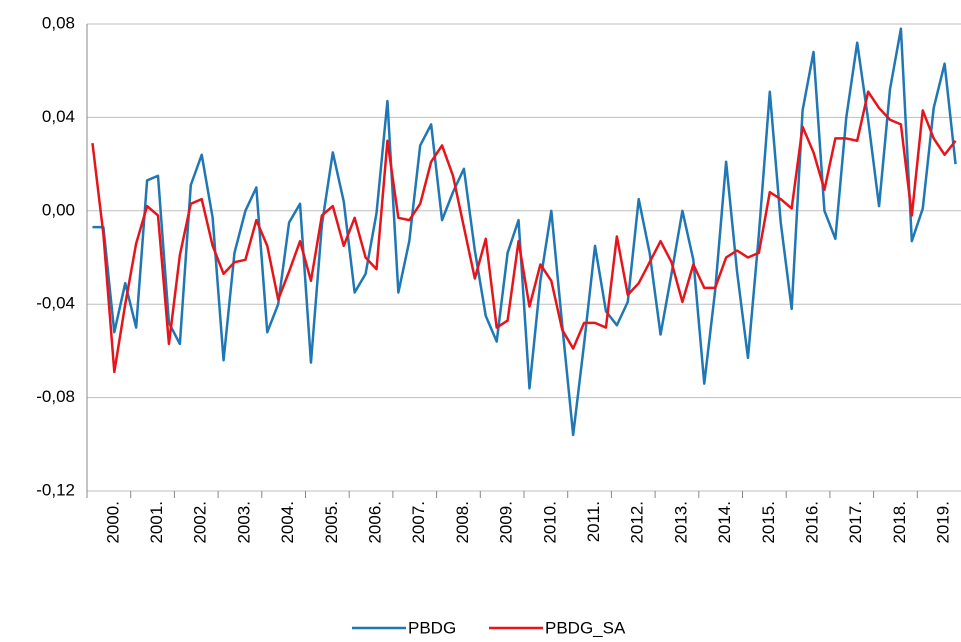 The image size is (961, 642). Describe the element at coordinates (637, 522) in the screenshot. I see `x-tick-label: 2012.` at that location.